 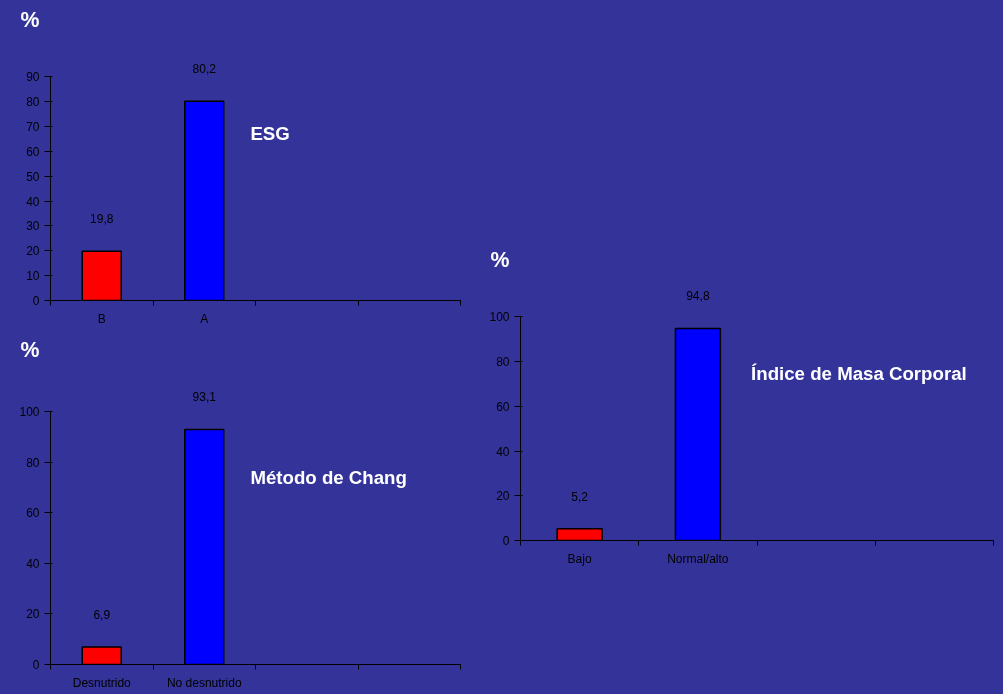 What do you see at coordinates (579, 558) in the screenshot?
I see `x-tick-label: Bajo` at bounding box center [579, 558].